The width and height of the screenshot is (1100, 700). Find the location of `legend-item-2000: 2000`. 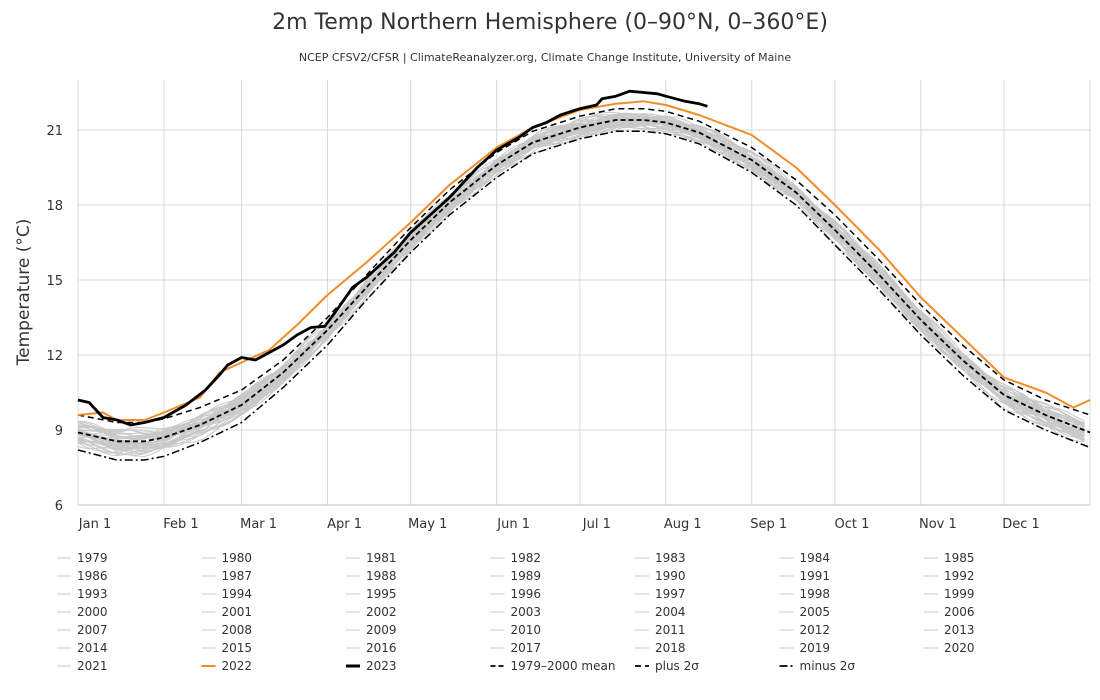

legend-item-2000: 2000 is located at coordinates (82, 612).